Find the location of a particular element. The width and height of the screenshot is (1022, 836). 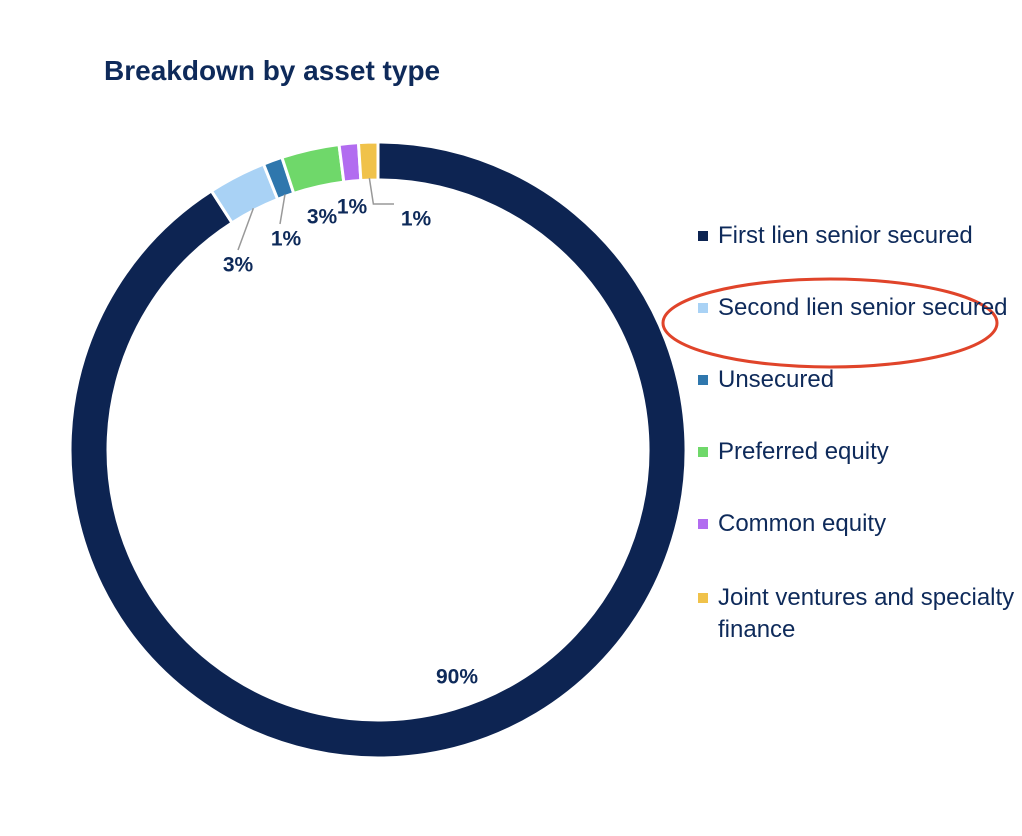

highlight-ellipse is located at coordinates (830, 323).